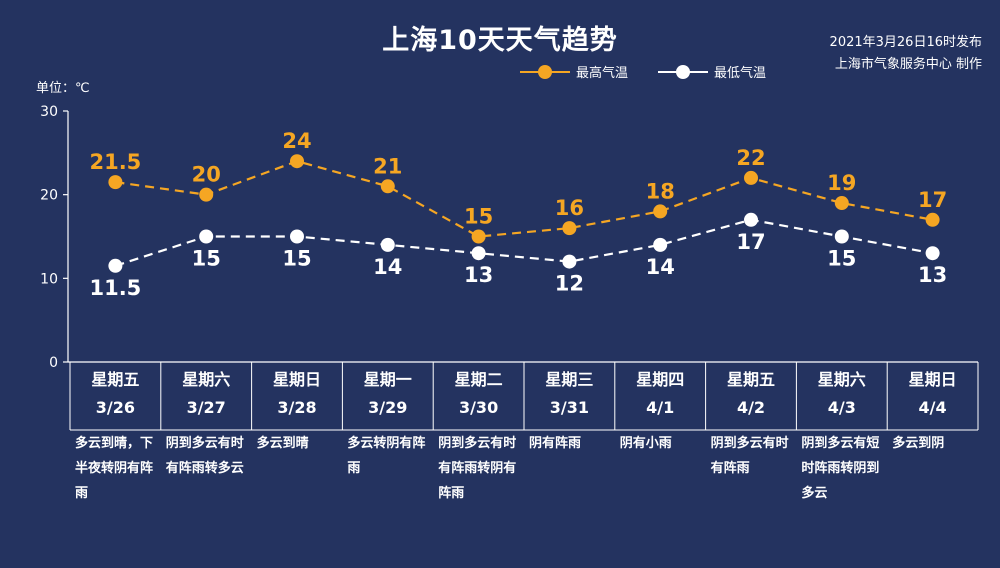  Describe the element at coordinates (683, 71) in the screenshot. I see `legend-low-marker` at that location.